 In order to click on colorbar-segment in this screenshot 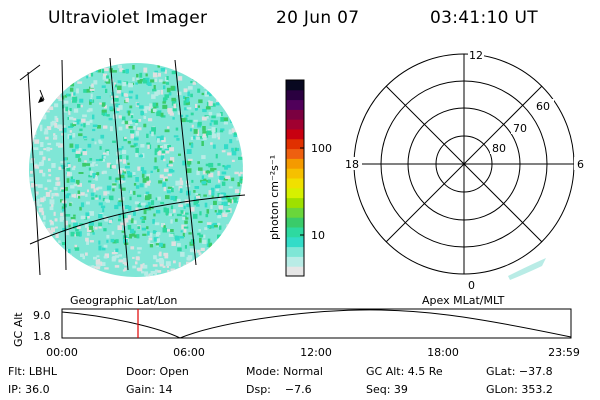, I will do `click(295, 202)`.